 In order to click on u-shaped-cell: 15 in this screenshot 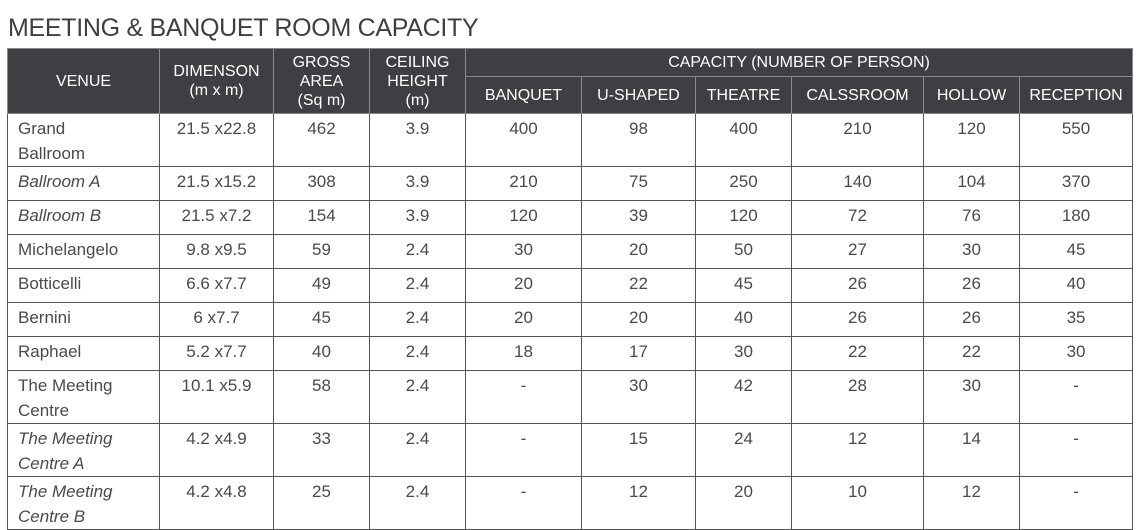, I will do `click(638, 450)`.